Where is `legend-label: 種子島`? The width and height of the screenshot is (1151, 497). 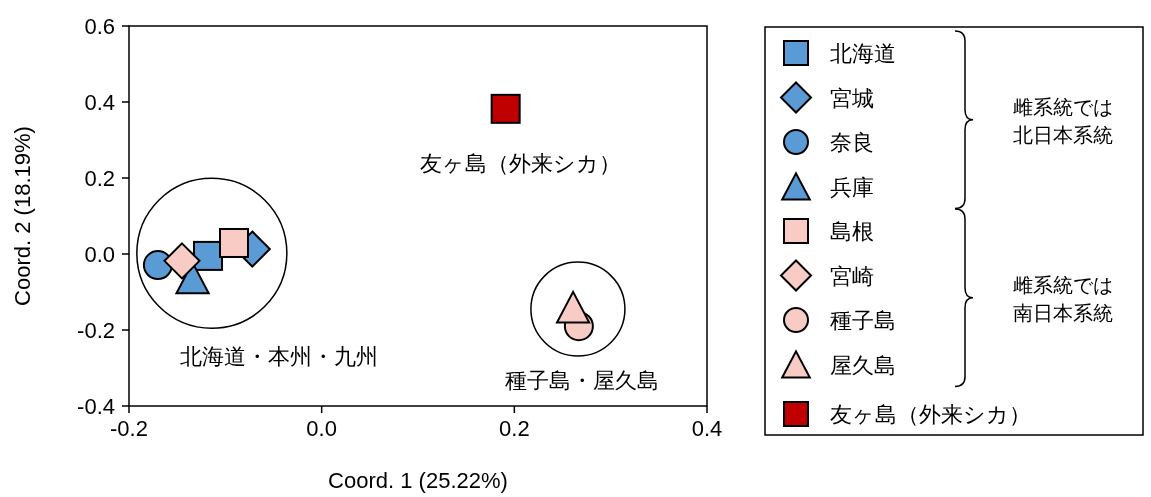 legend-label: 種子島 is located at coordinates (863, 320).